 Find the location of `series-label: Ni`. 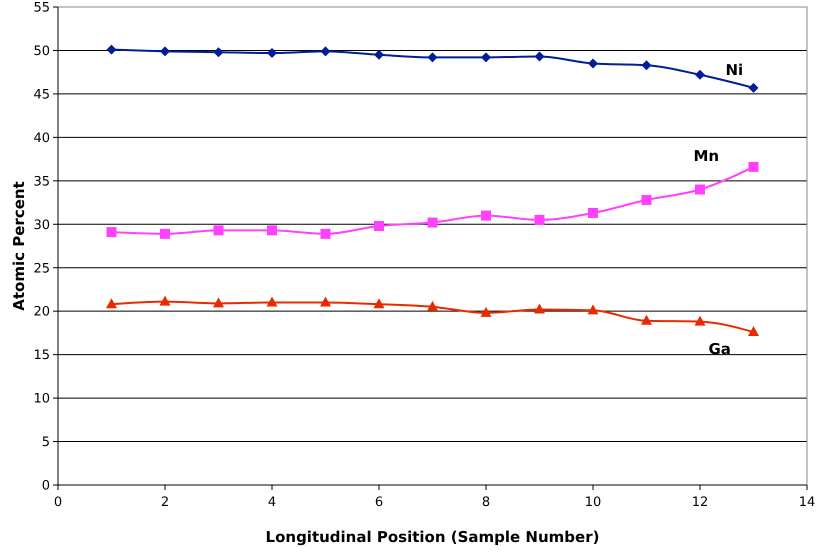

series-label: Ni is located at coordinates (735, 69).